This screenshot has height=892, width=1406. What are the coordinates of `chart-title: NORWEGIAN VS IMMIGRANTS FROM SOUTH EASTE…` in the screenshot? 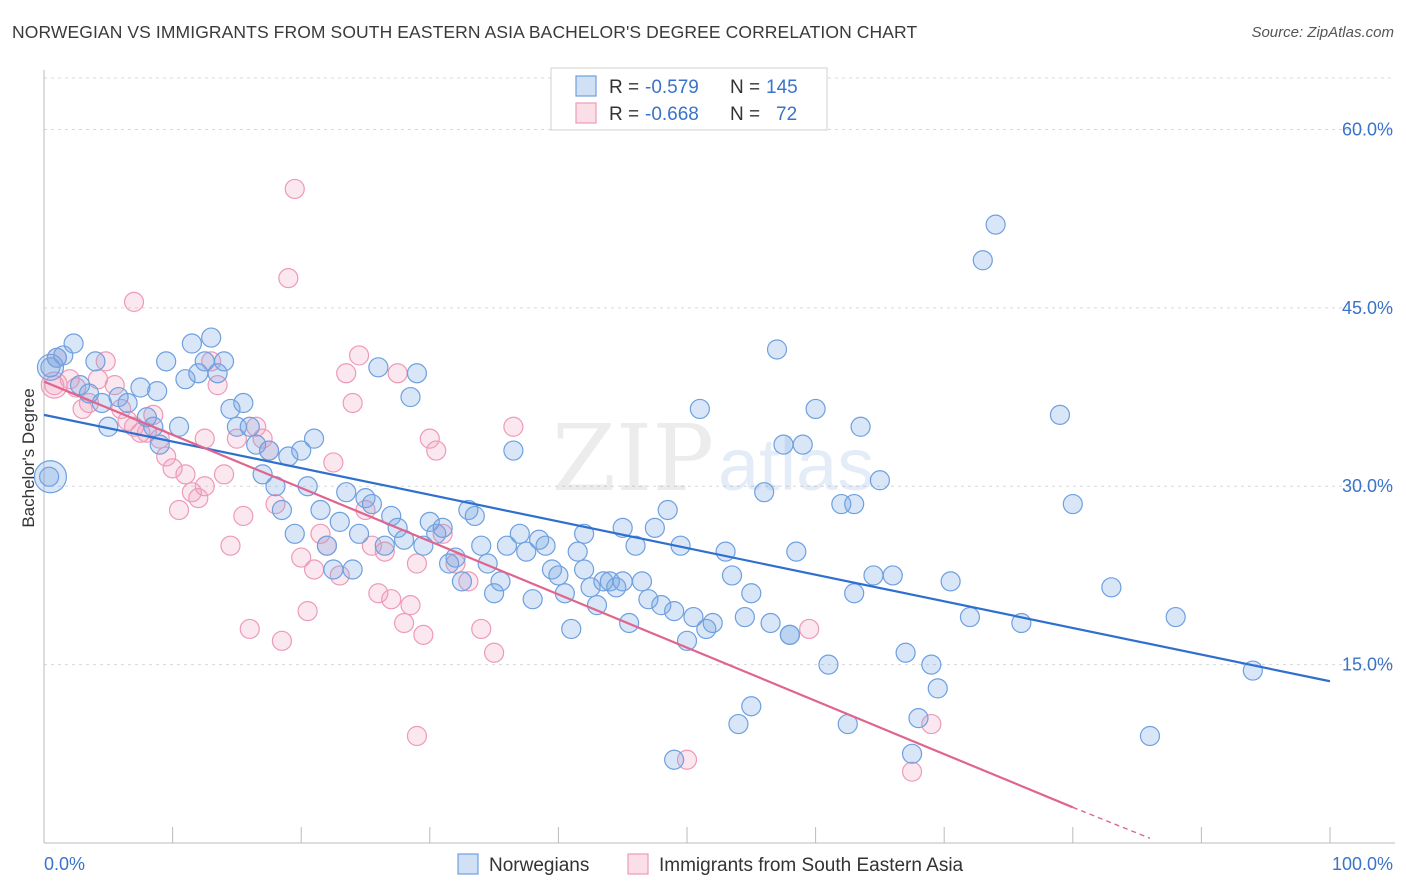 It's located at (465, 32).